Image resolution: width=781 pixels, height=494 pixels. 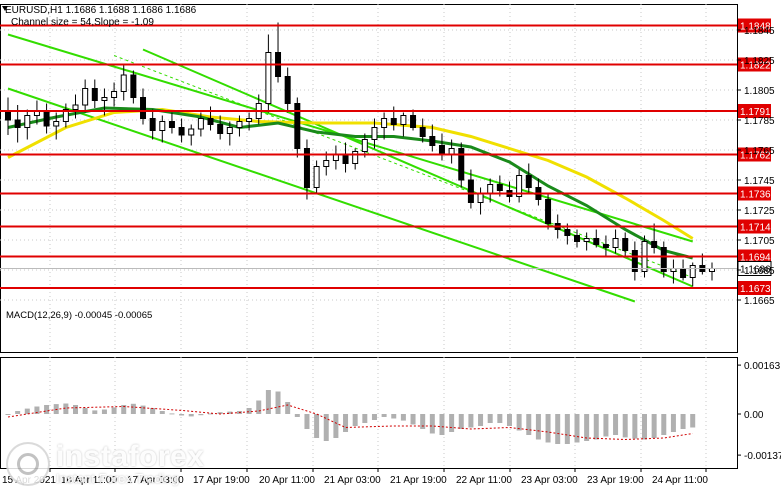 What do you see at coordinates (759, 31) in the screenshot?
I see `price-tick-label: 1.1845` at bounding box center [759, 31].